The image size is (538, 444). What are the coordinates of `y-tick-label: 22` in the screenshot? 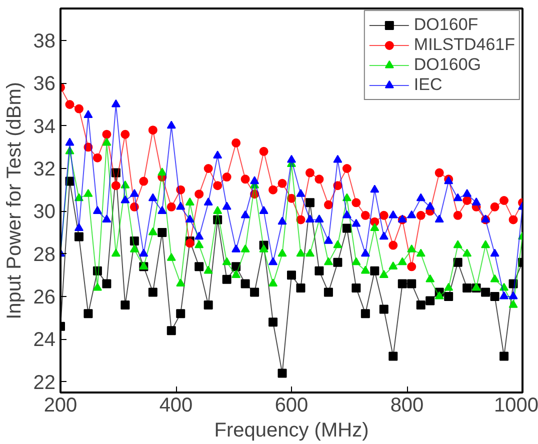 It's located at (44, 383).